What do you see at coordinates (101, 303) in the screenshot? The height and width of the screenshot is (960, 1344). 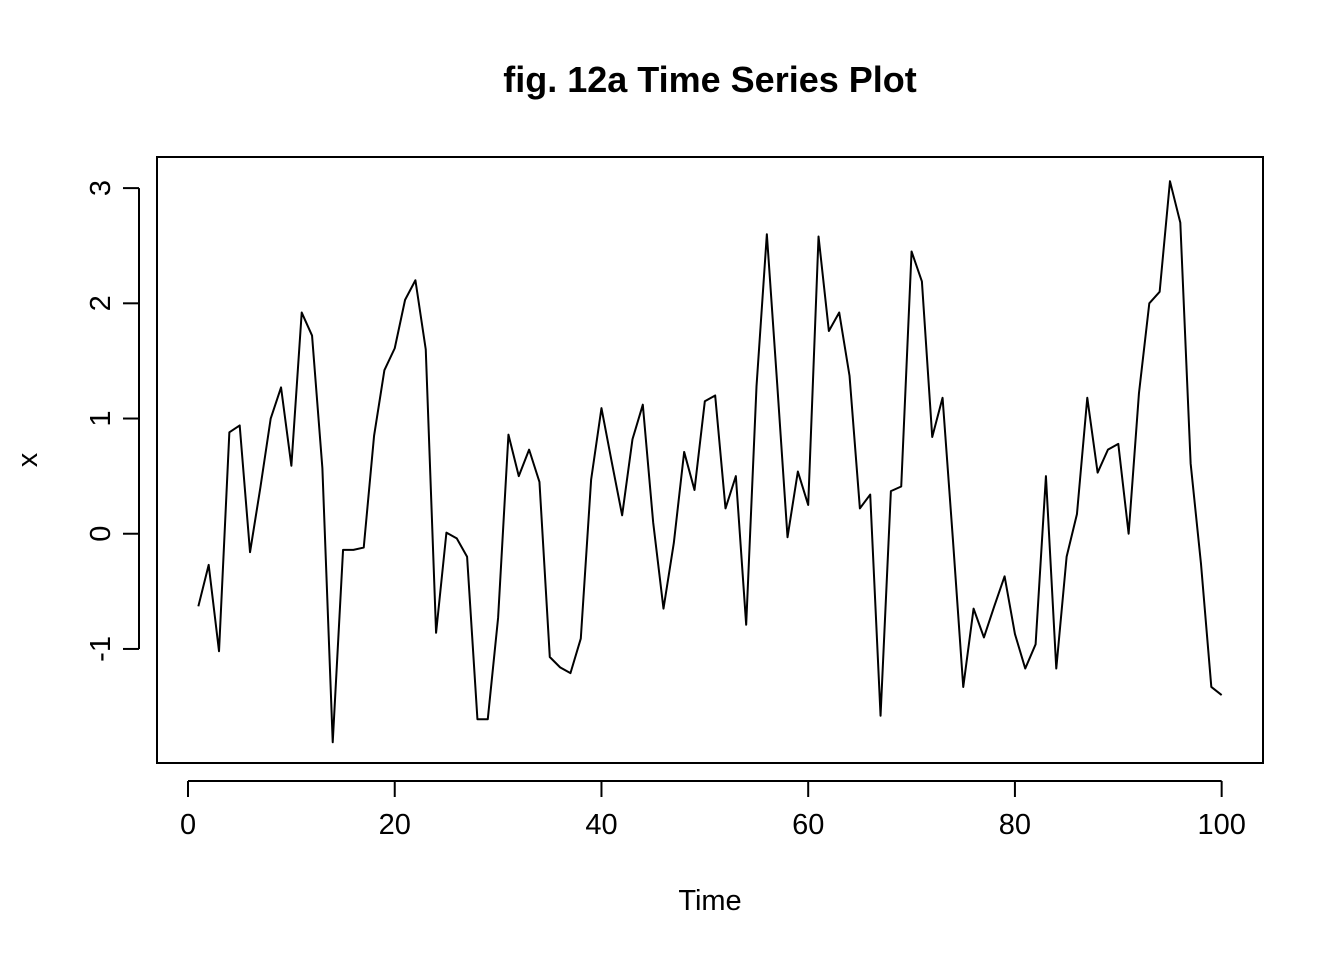 I see `y-tick-label: 2` at bounding box center [101, 303].